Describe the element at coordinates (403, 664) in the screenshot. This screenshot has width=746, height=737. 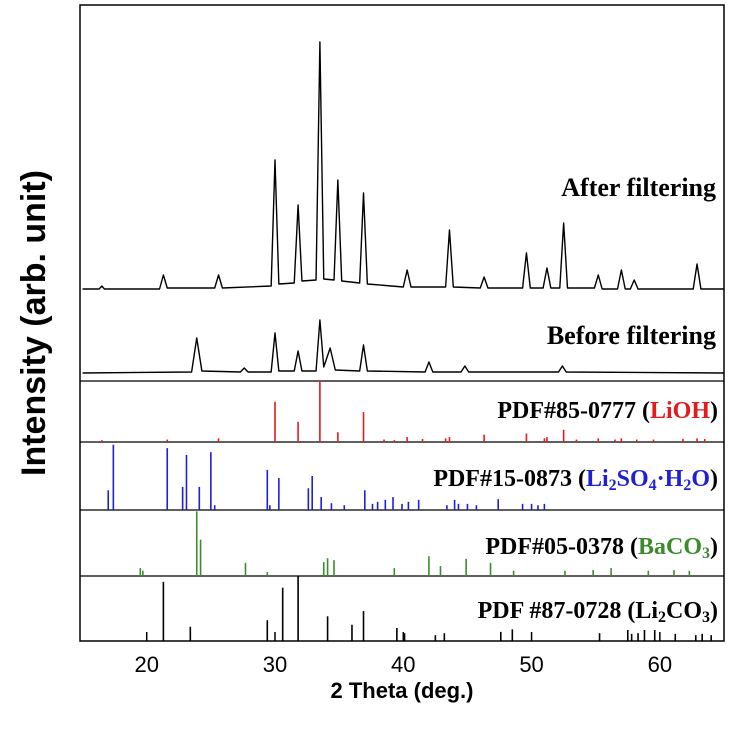
I see `x-tick-label: 40` at that location.